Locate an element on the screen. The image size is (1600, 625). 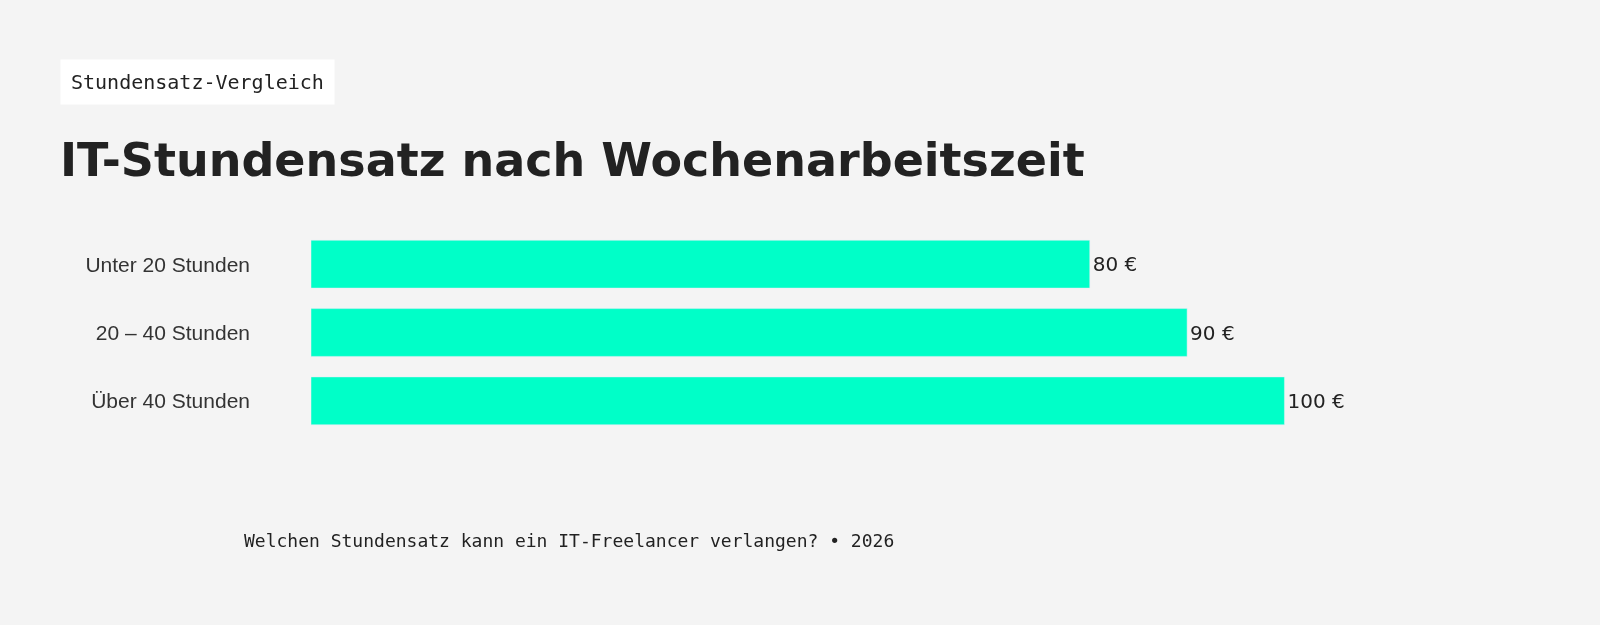
data-label: 80 € is located at coordinates (1115, 264).